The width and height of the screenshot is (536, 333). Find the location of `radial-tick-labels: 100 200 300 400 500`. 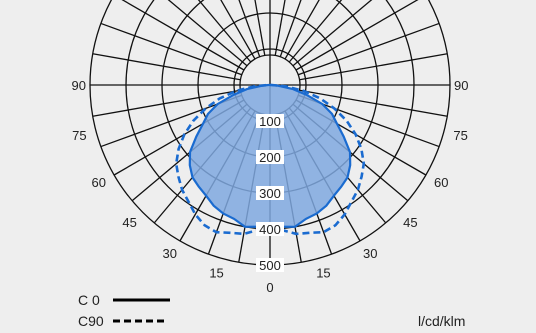

radial-tick-labels: 100 200 300 400 500 is located at coordinates (270, 193).